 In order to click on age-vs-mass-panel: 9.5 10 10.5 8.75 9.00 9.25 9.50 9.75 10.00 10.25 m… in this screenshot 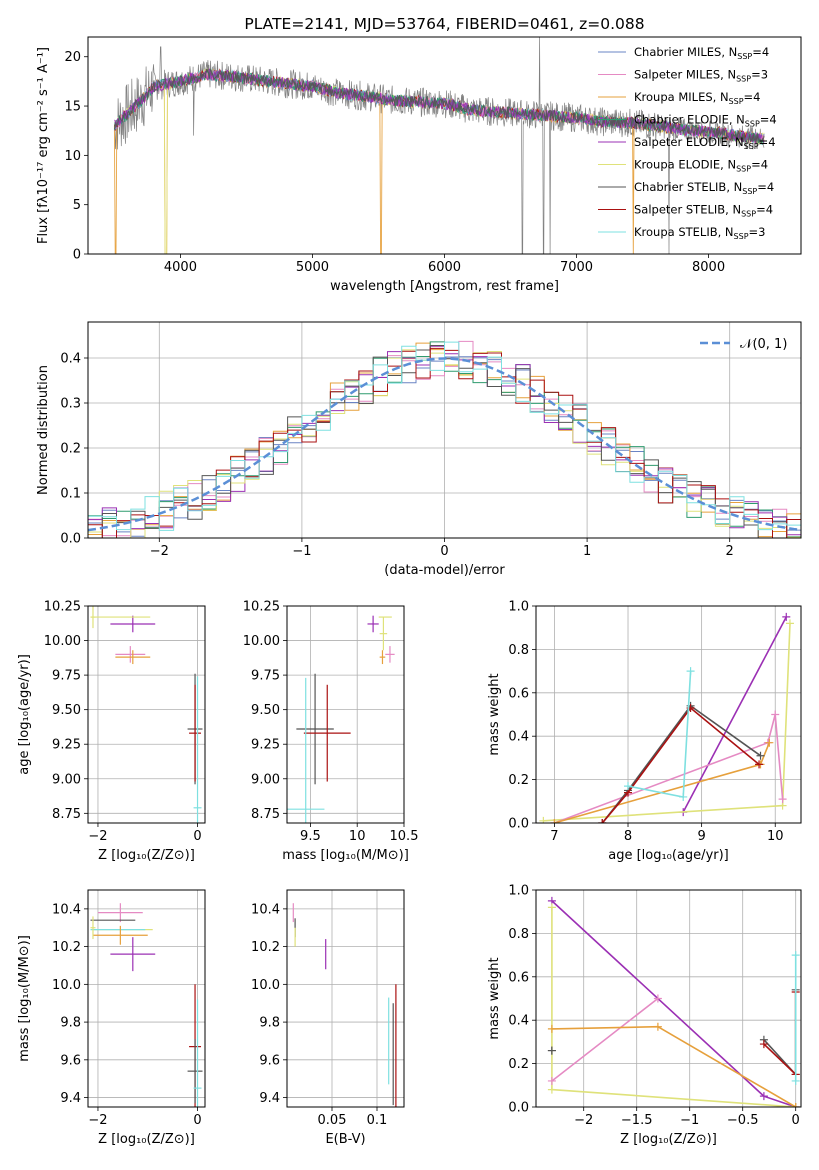, I will do `click(331, 732)`.